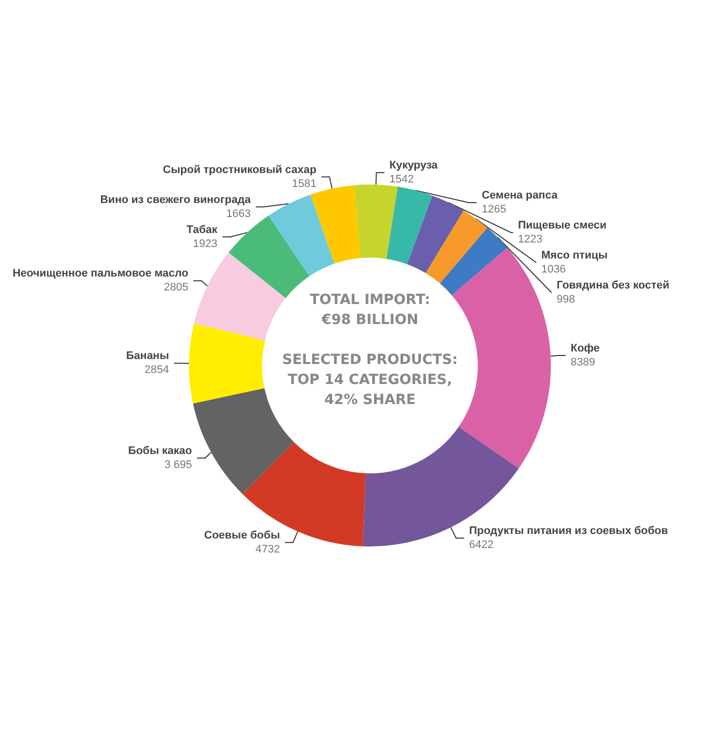 This screenshot has height=731, width=712. What do you see at coordinates (370, 380) in the screenshot?
I see `text: TOP 14 CATEGORIES,` at bounding box center [370, 380].